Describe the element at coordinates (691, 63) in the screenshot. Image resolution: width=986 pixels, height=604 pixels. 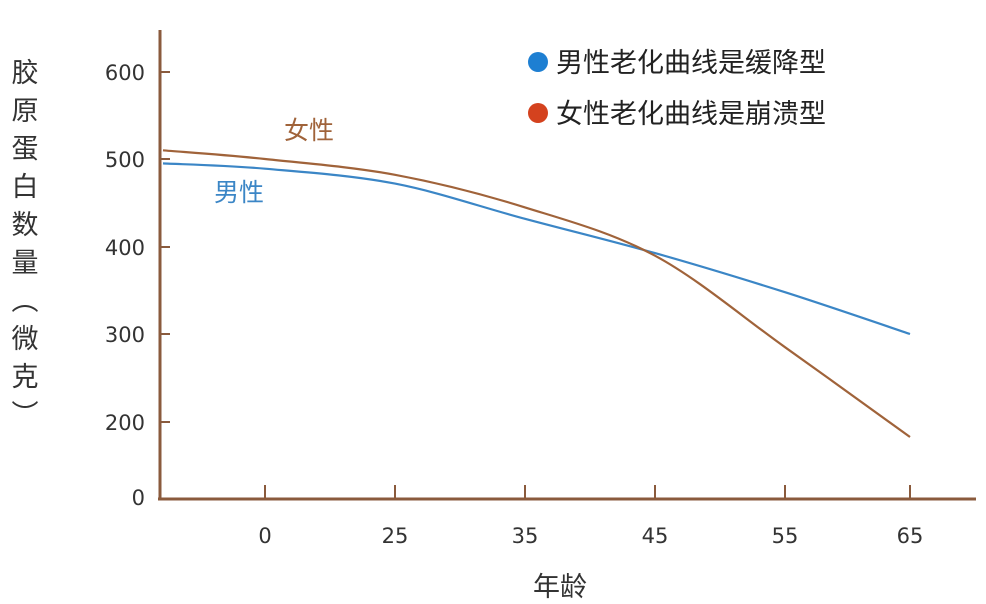
I see `legend-text-male: 男性老化曲线是缓降型` at that location.